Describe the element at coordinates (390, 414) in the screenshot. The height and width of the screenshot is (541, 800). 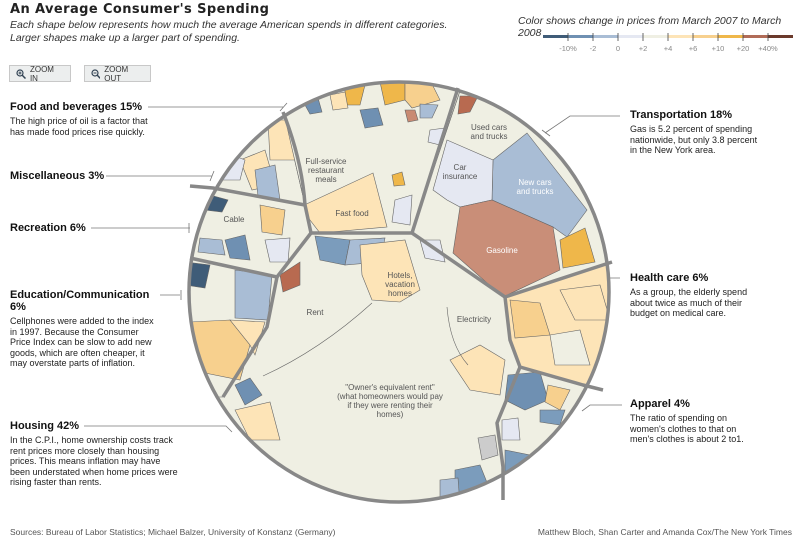
I see `cell-label: homes)` at that location.